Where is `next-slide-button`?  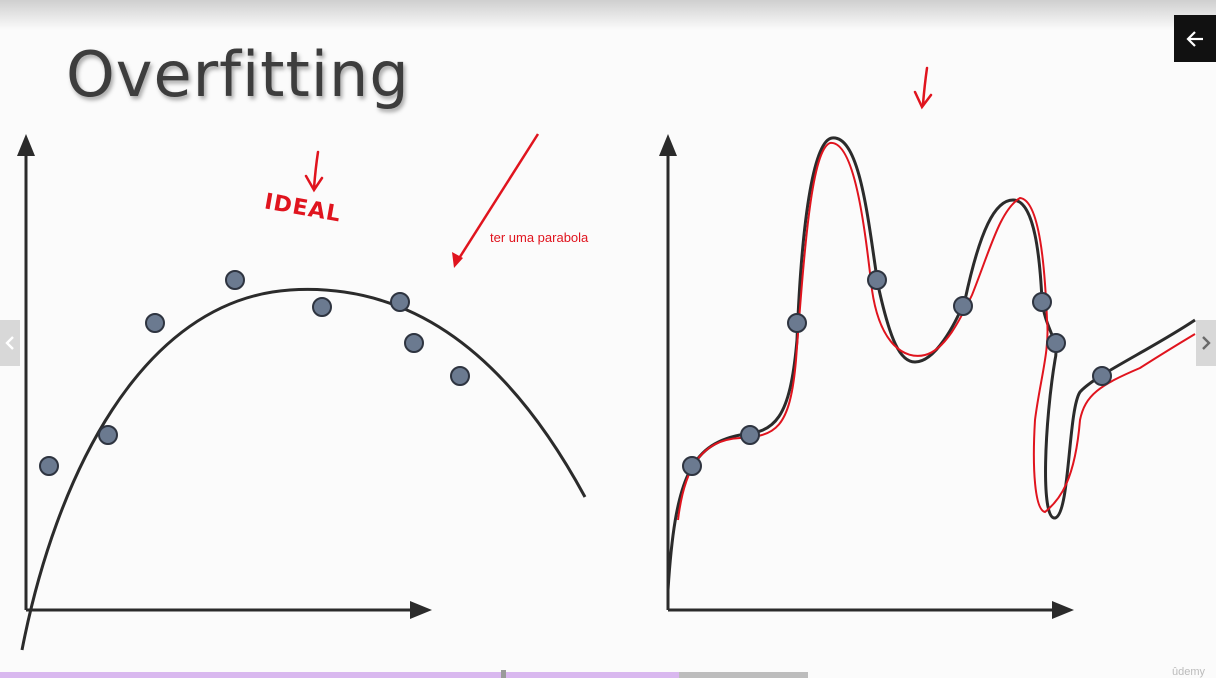 next-slide-button is located at coordinates (1206, 343).